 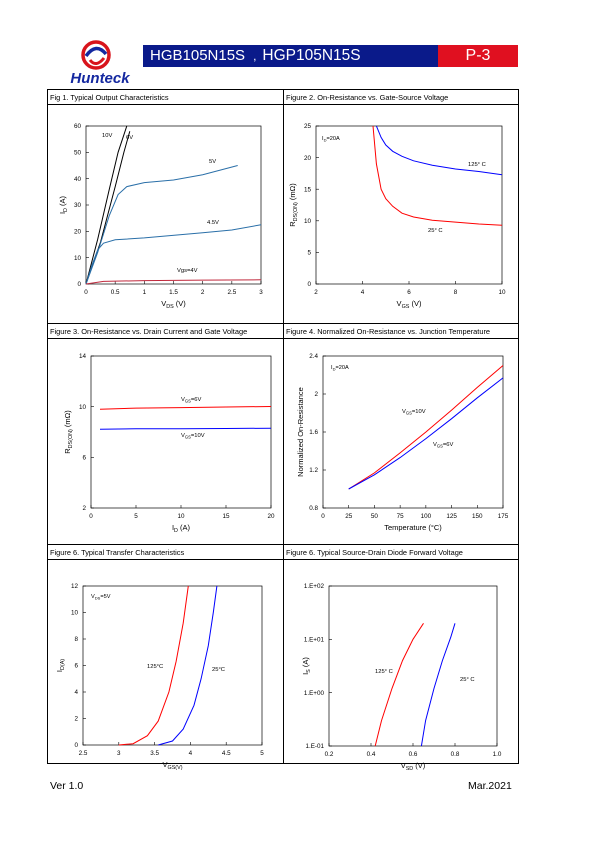 What do you see at coordinates (435, 231) in the screenshot?
I see `series-label: 25° C` at bounding box center [435, 231].